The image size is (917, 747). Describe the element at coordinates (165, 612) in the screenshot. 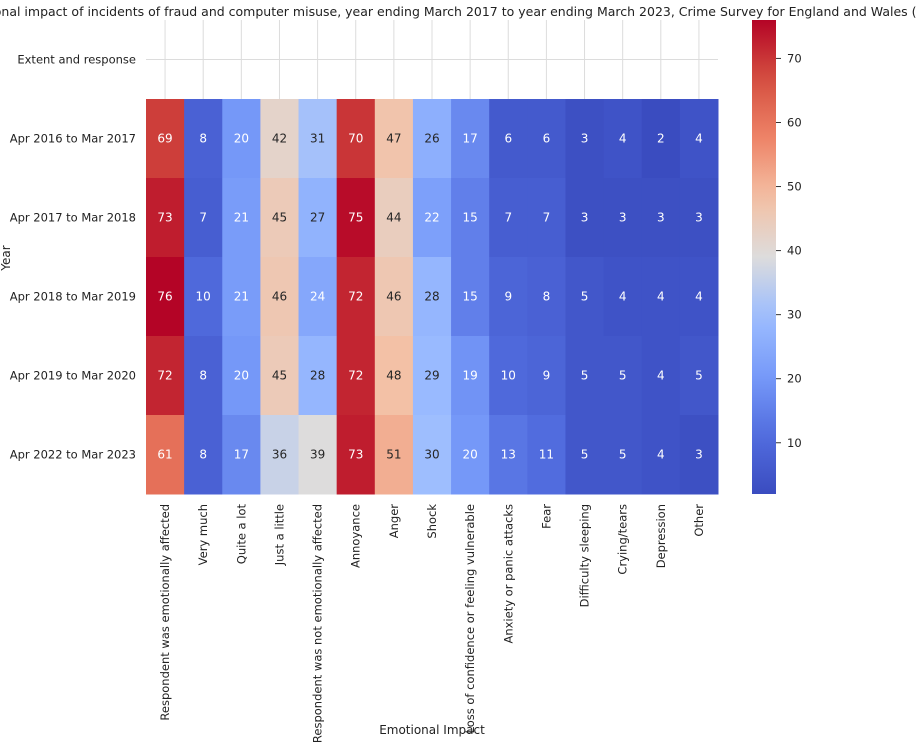

I see `x-tick-label: Respondent was emotionally affected` at that location.